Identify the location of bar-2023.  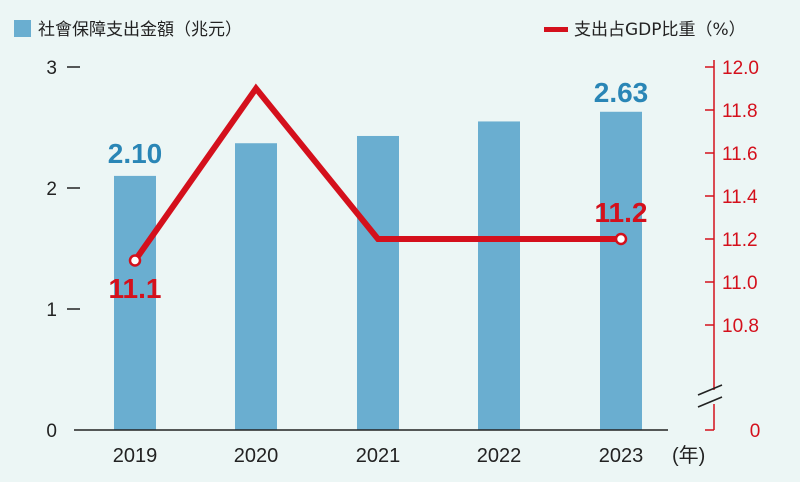
(621, 271).